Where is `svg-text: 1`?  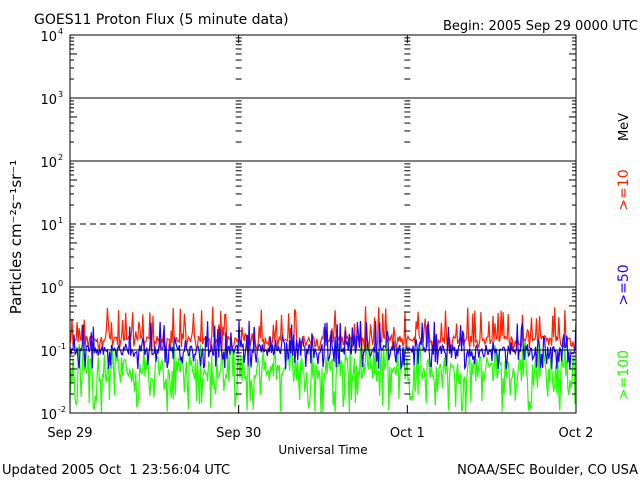 svg-text: 1 is located at coordinates (60, 220).